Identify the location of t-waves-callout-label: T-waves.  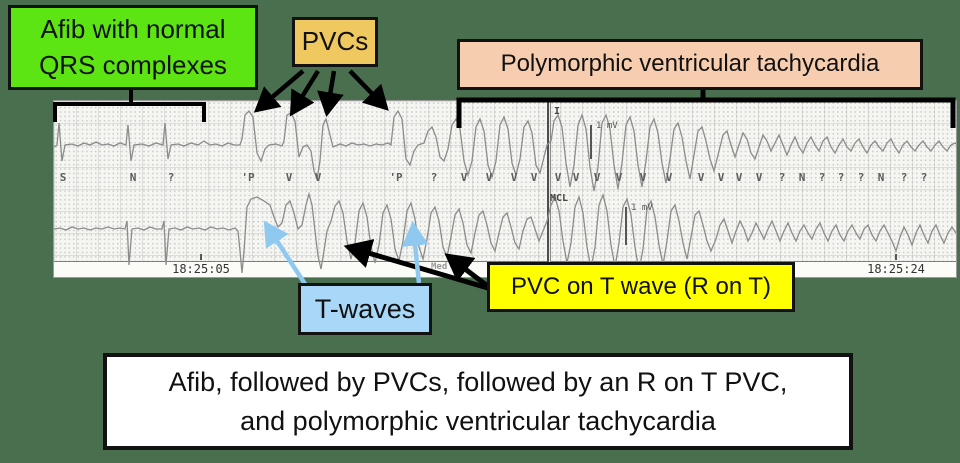
(365, 308).